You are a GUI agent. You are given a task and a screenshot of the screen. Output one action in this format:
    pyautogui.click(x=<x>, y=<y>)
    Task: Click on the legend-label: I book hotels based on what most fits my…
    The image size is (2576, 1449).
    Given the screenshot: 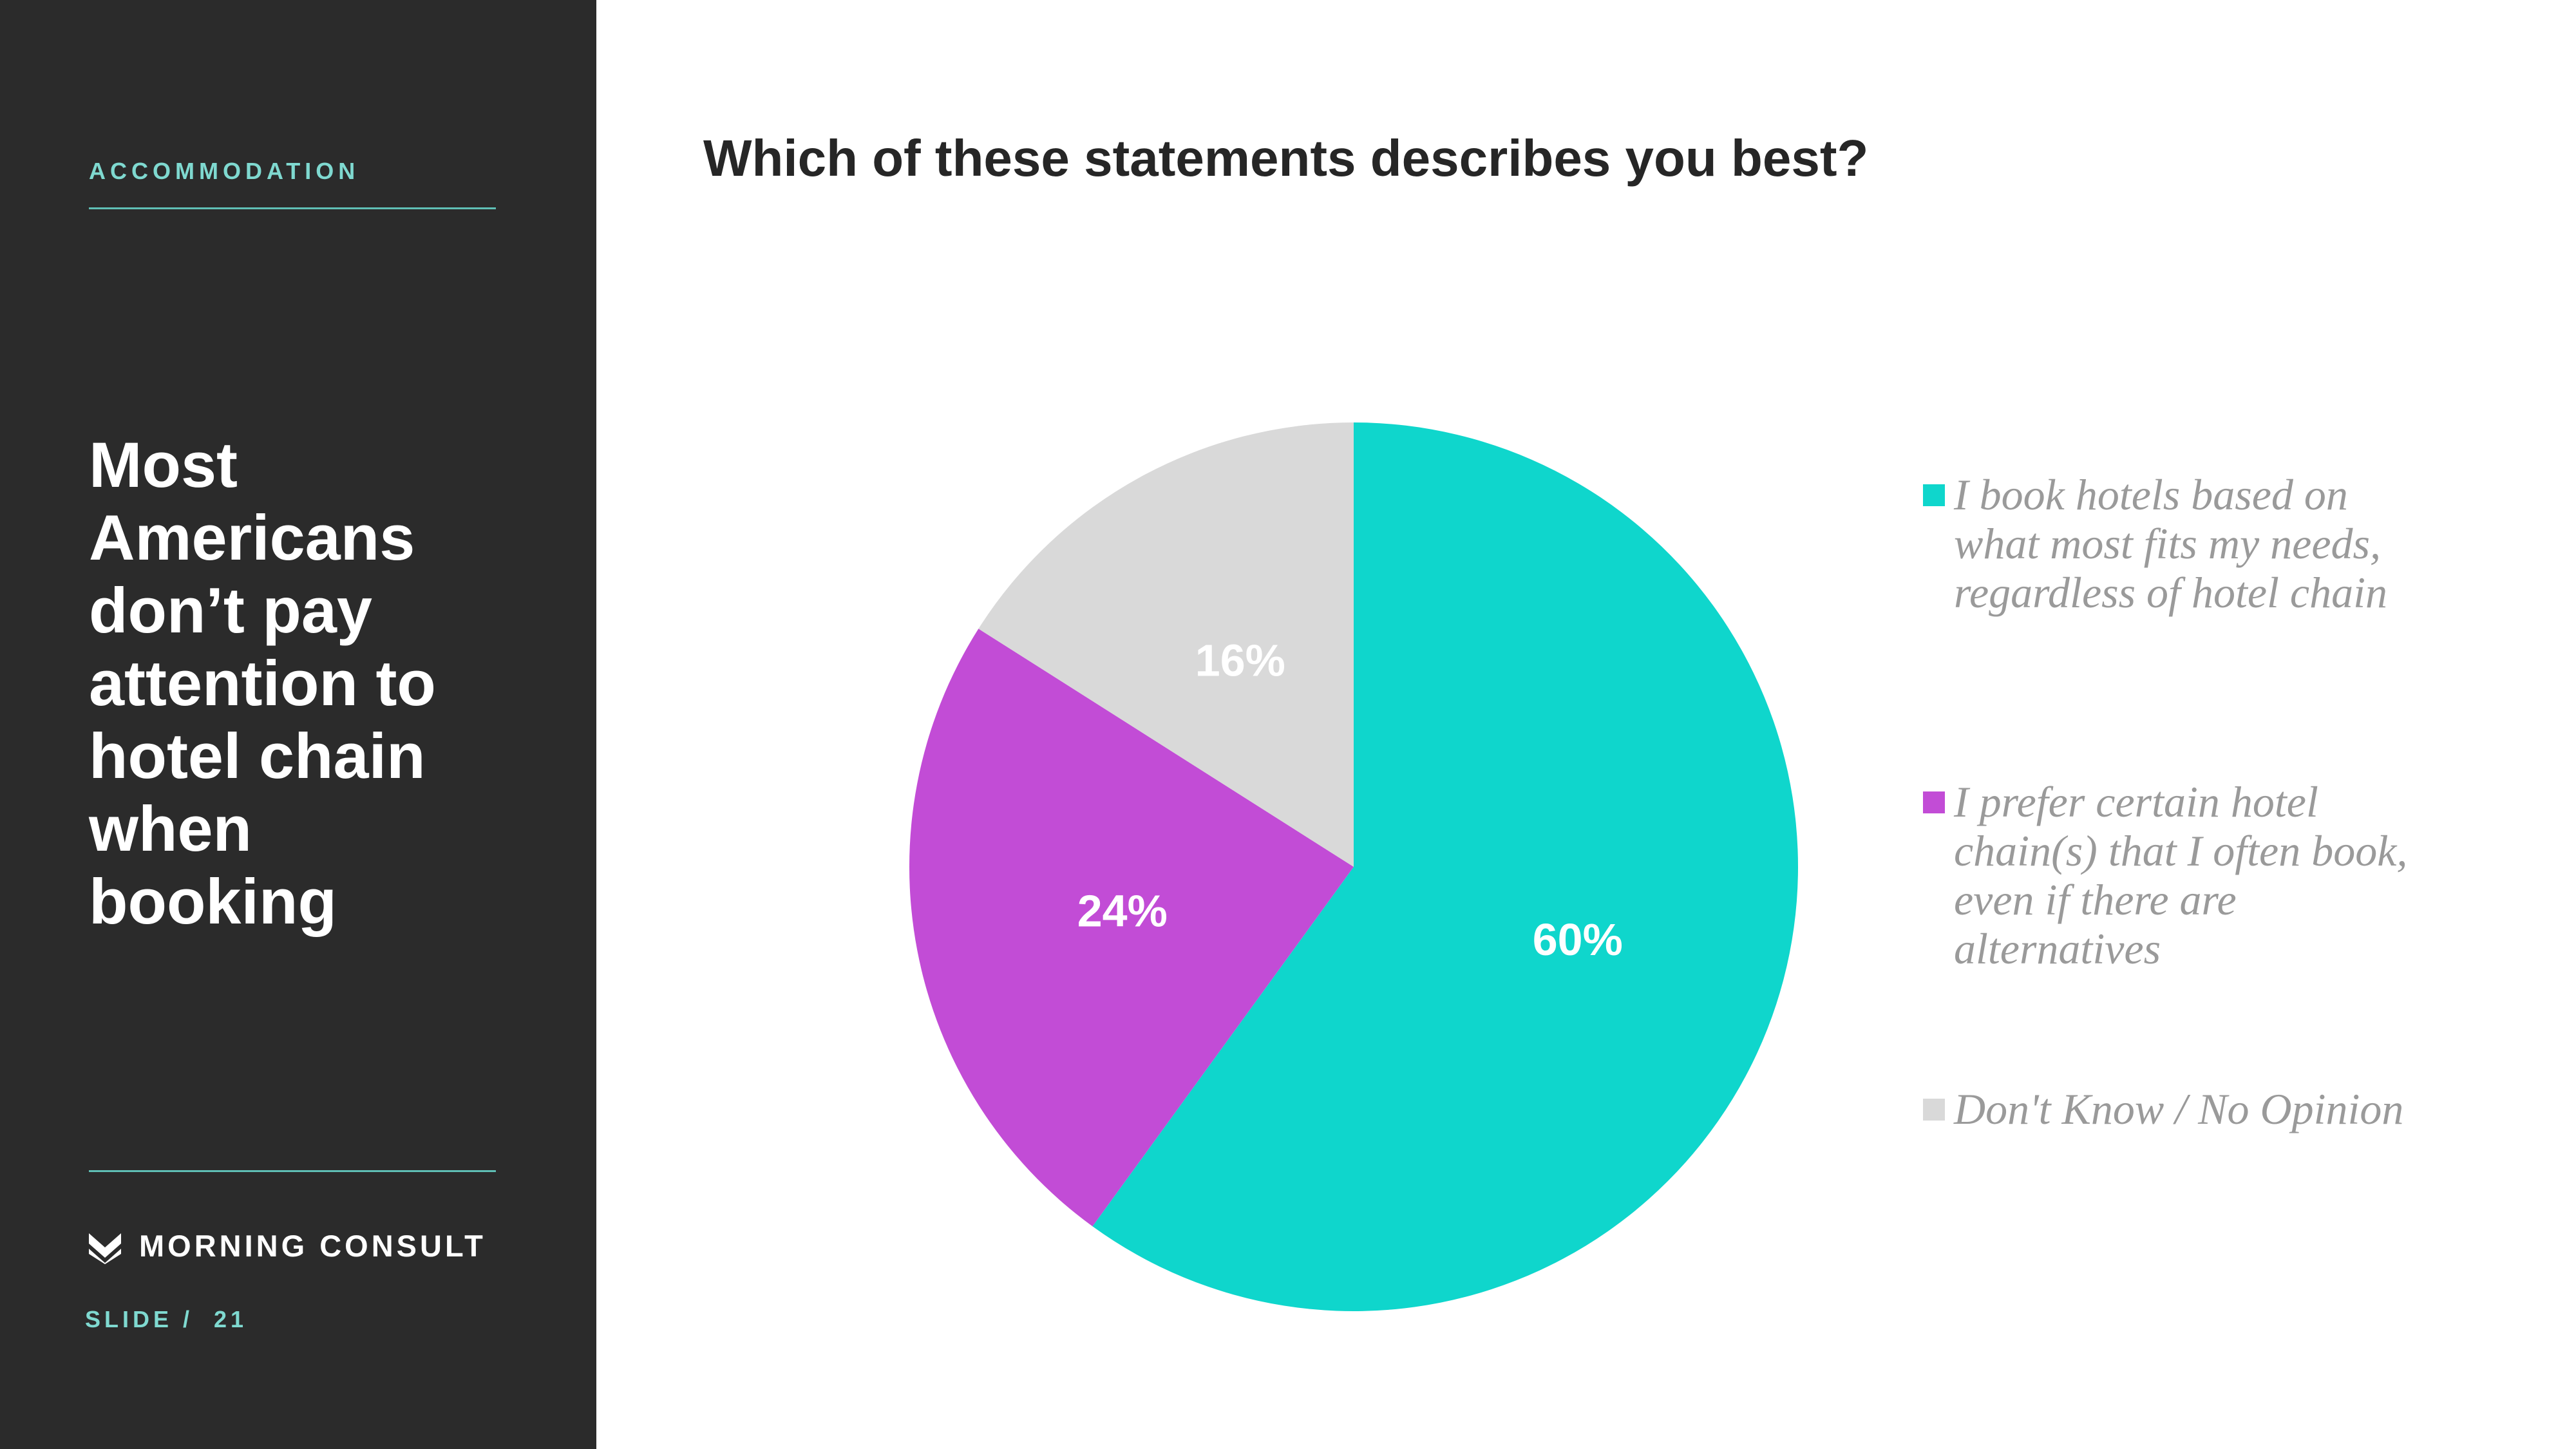 What is the action you would take?
    pyautogui.click(x=2170, y=543)
    